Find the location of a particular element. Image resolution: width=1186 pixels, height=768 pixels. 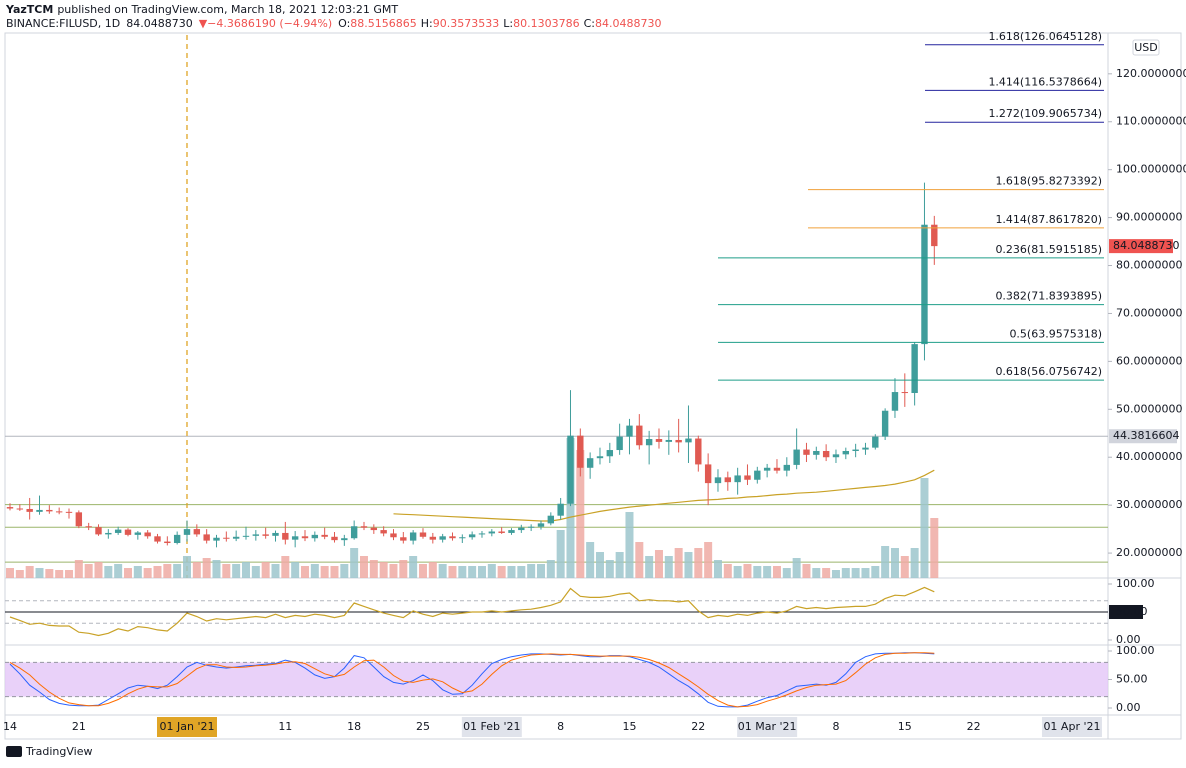

x-tick-label: 8 is located at coordinates (835, 726).